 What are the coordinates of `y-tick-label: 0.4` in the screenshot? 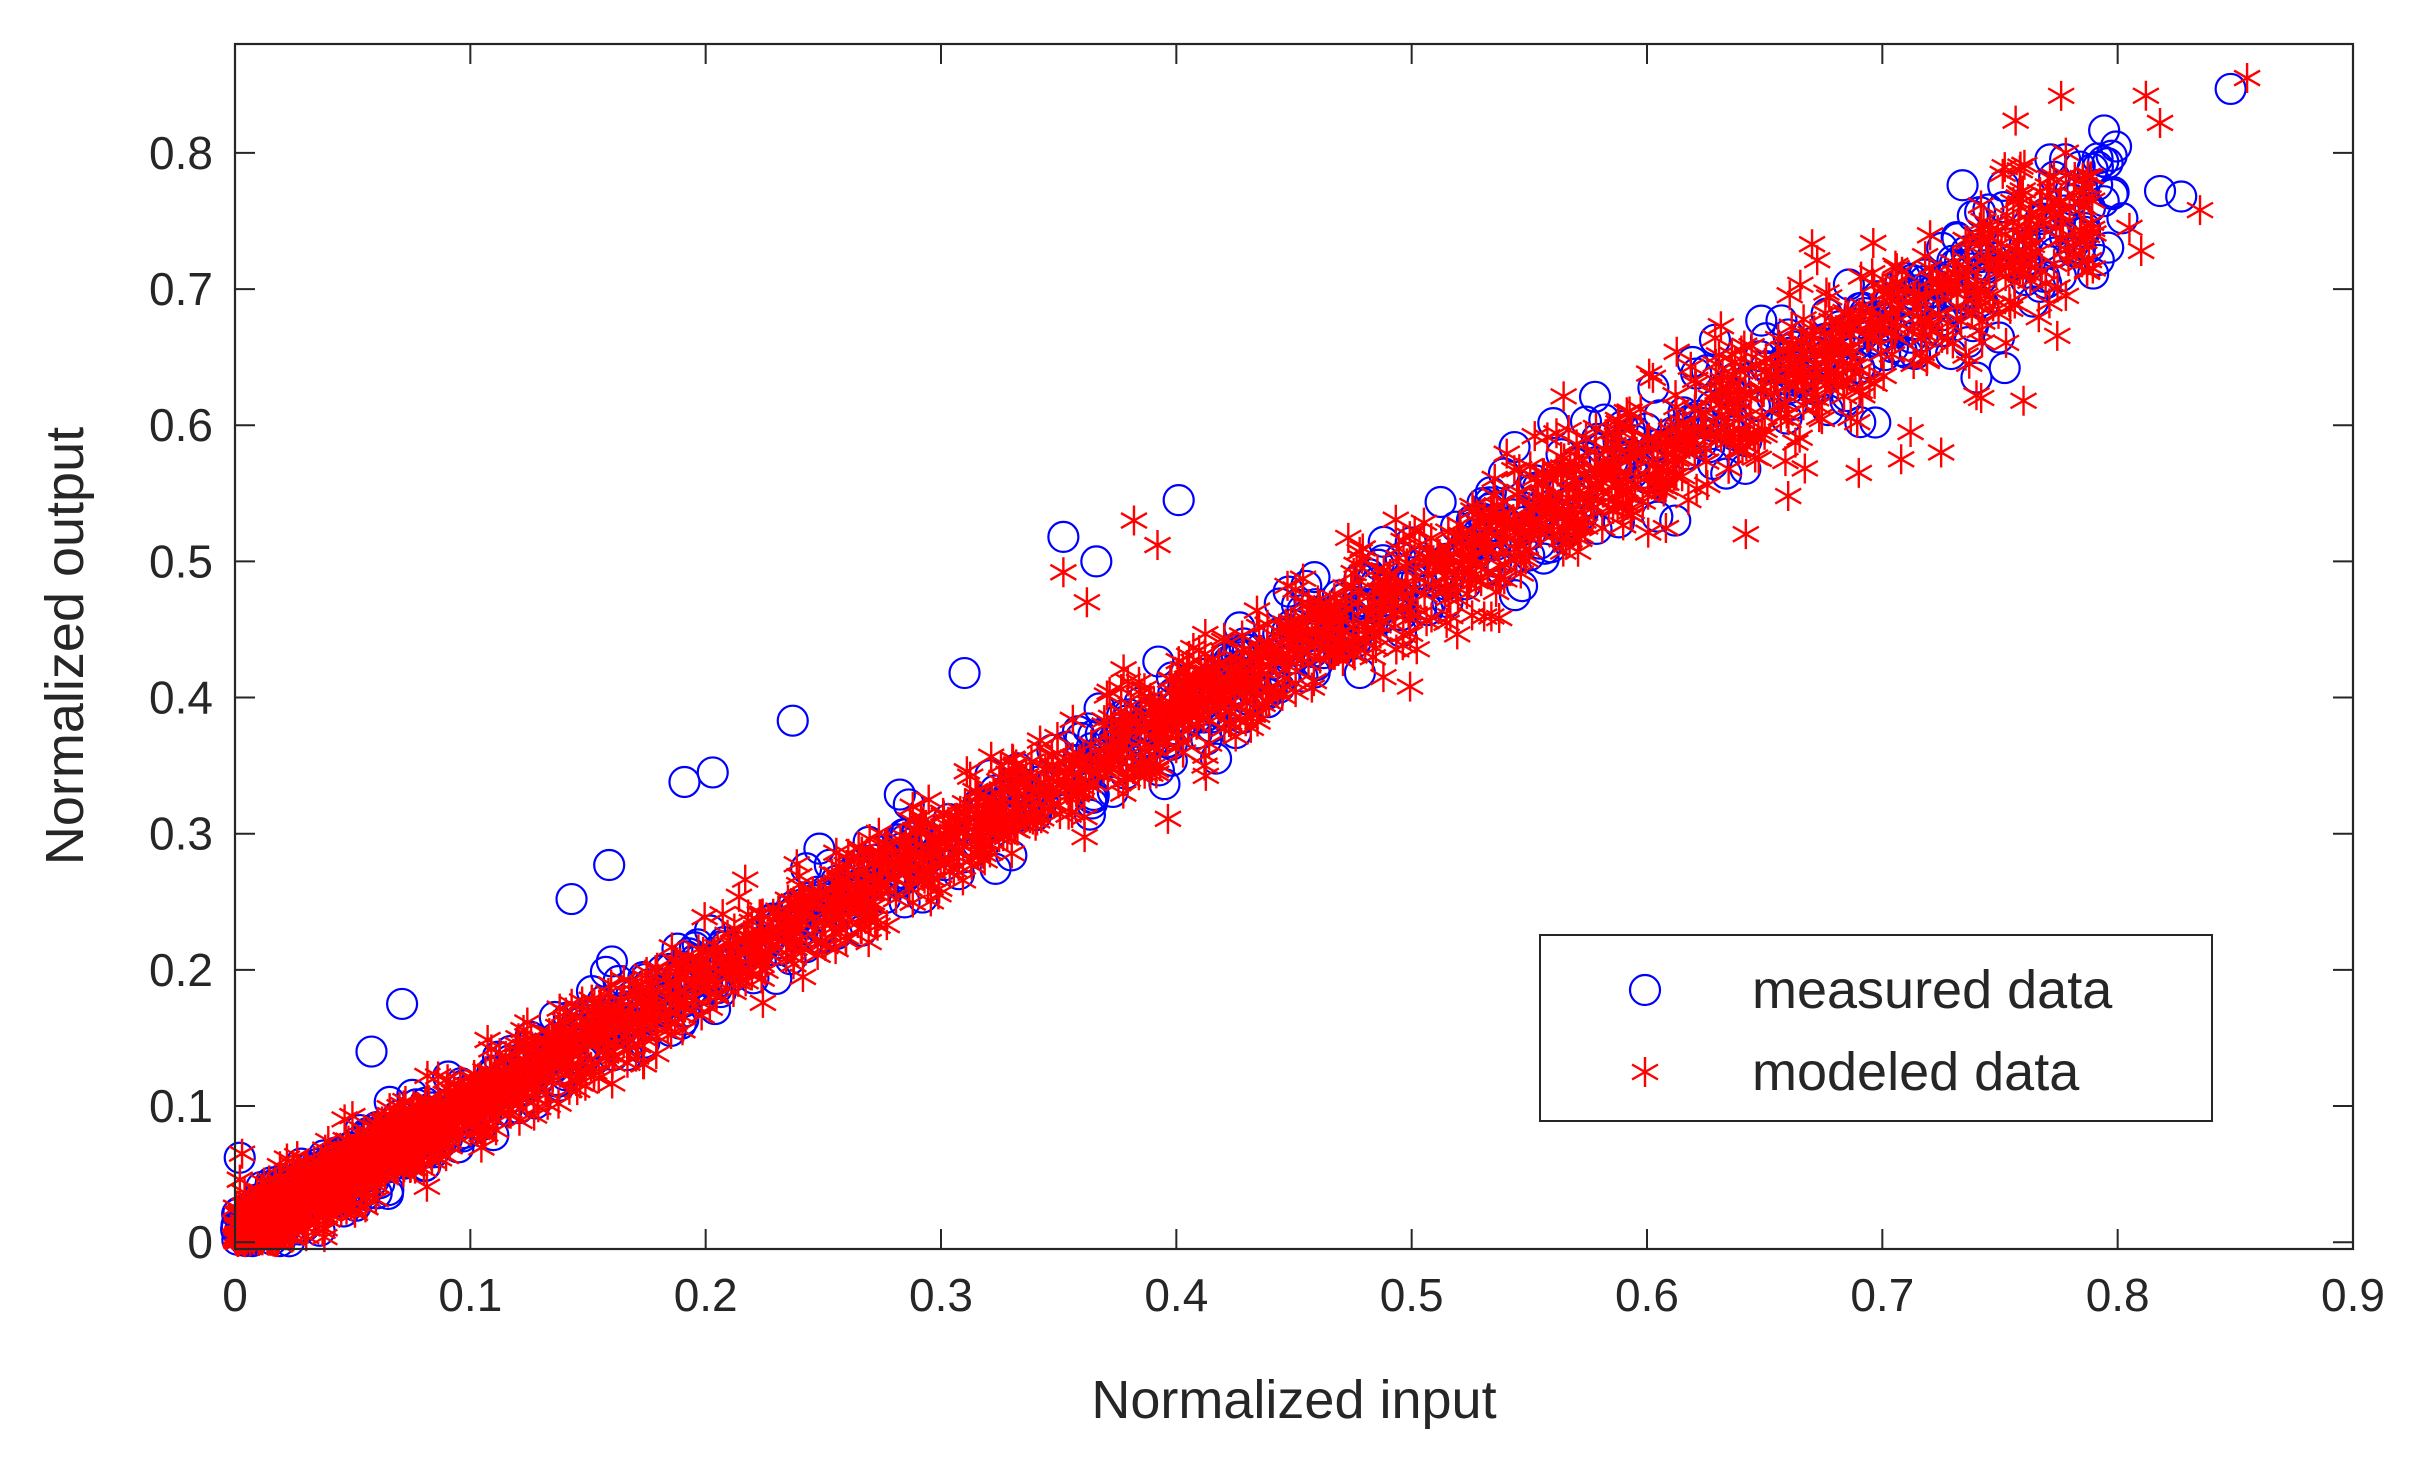 It's located at (181, 698).